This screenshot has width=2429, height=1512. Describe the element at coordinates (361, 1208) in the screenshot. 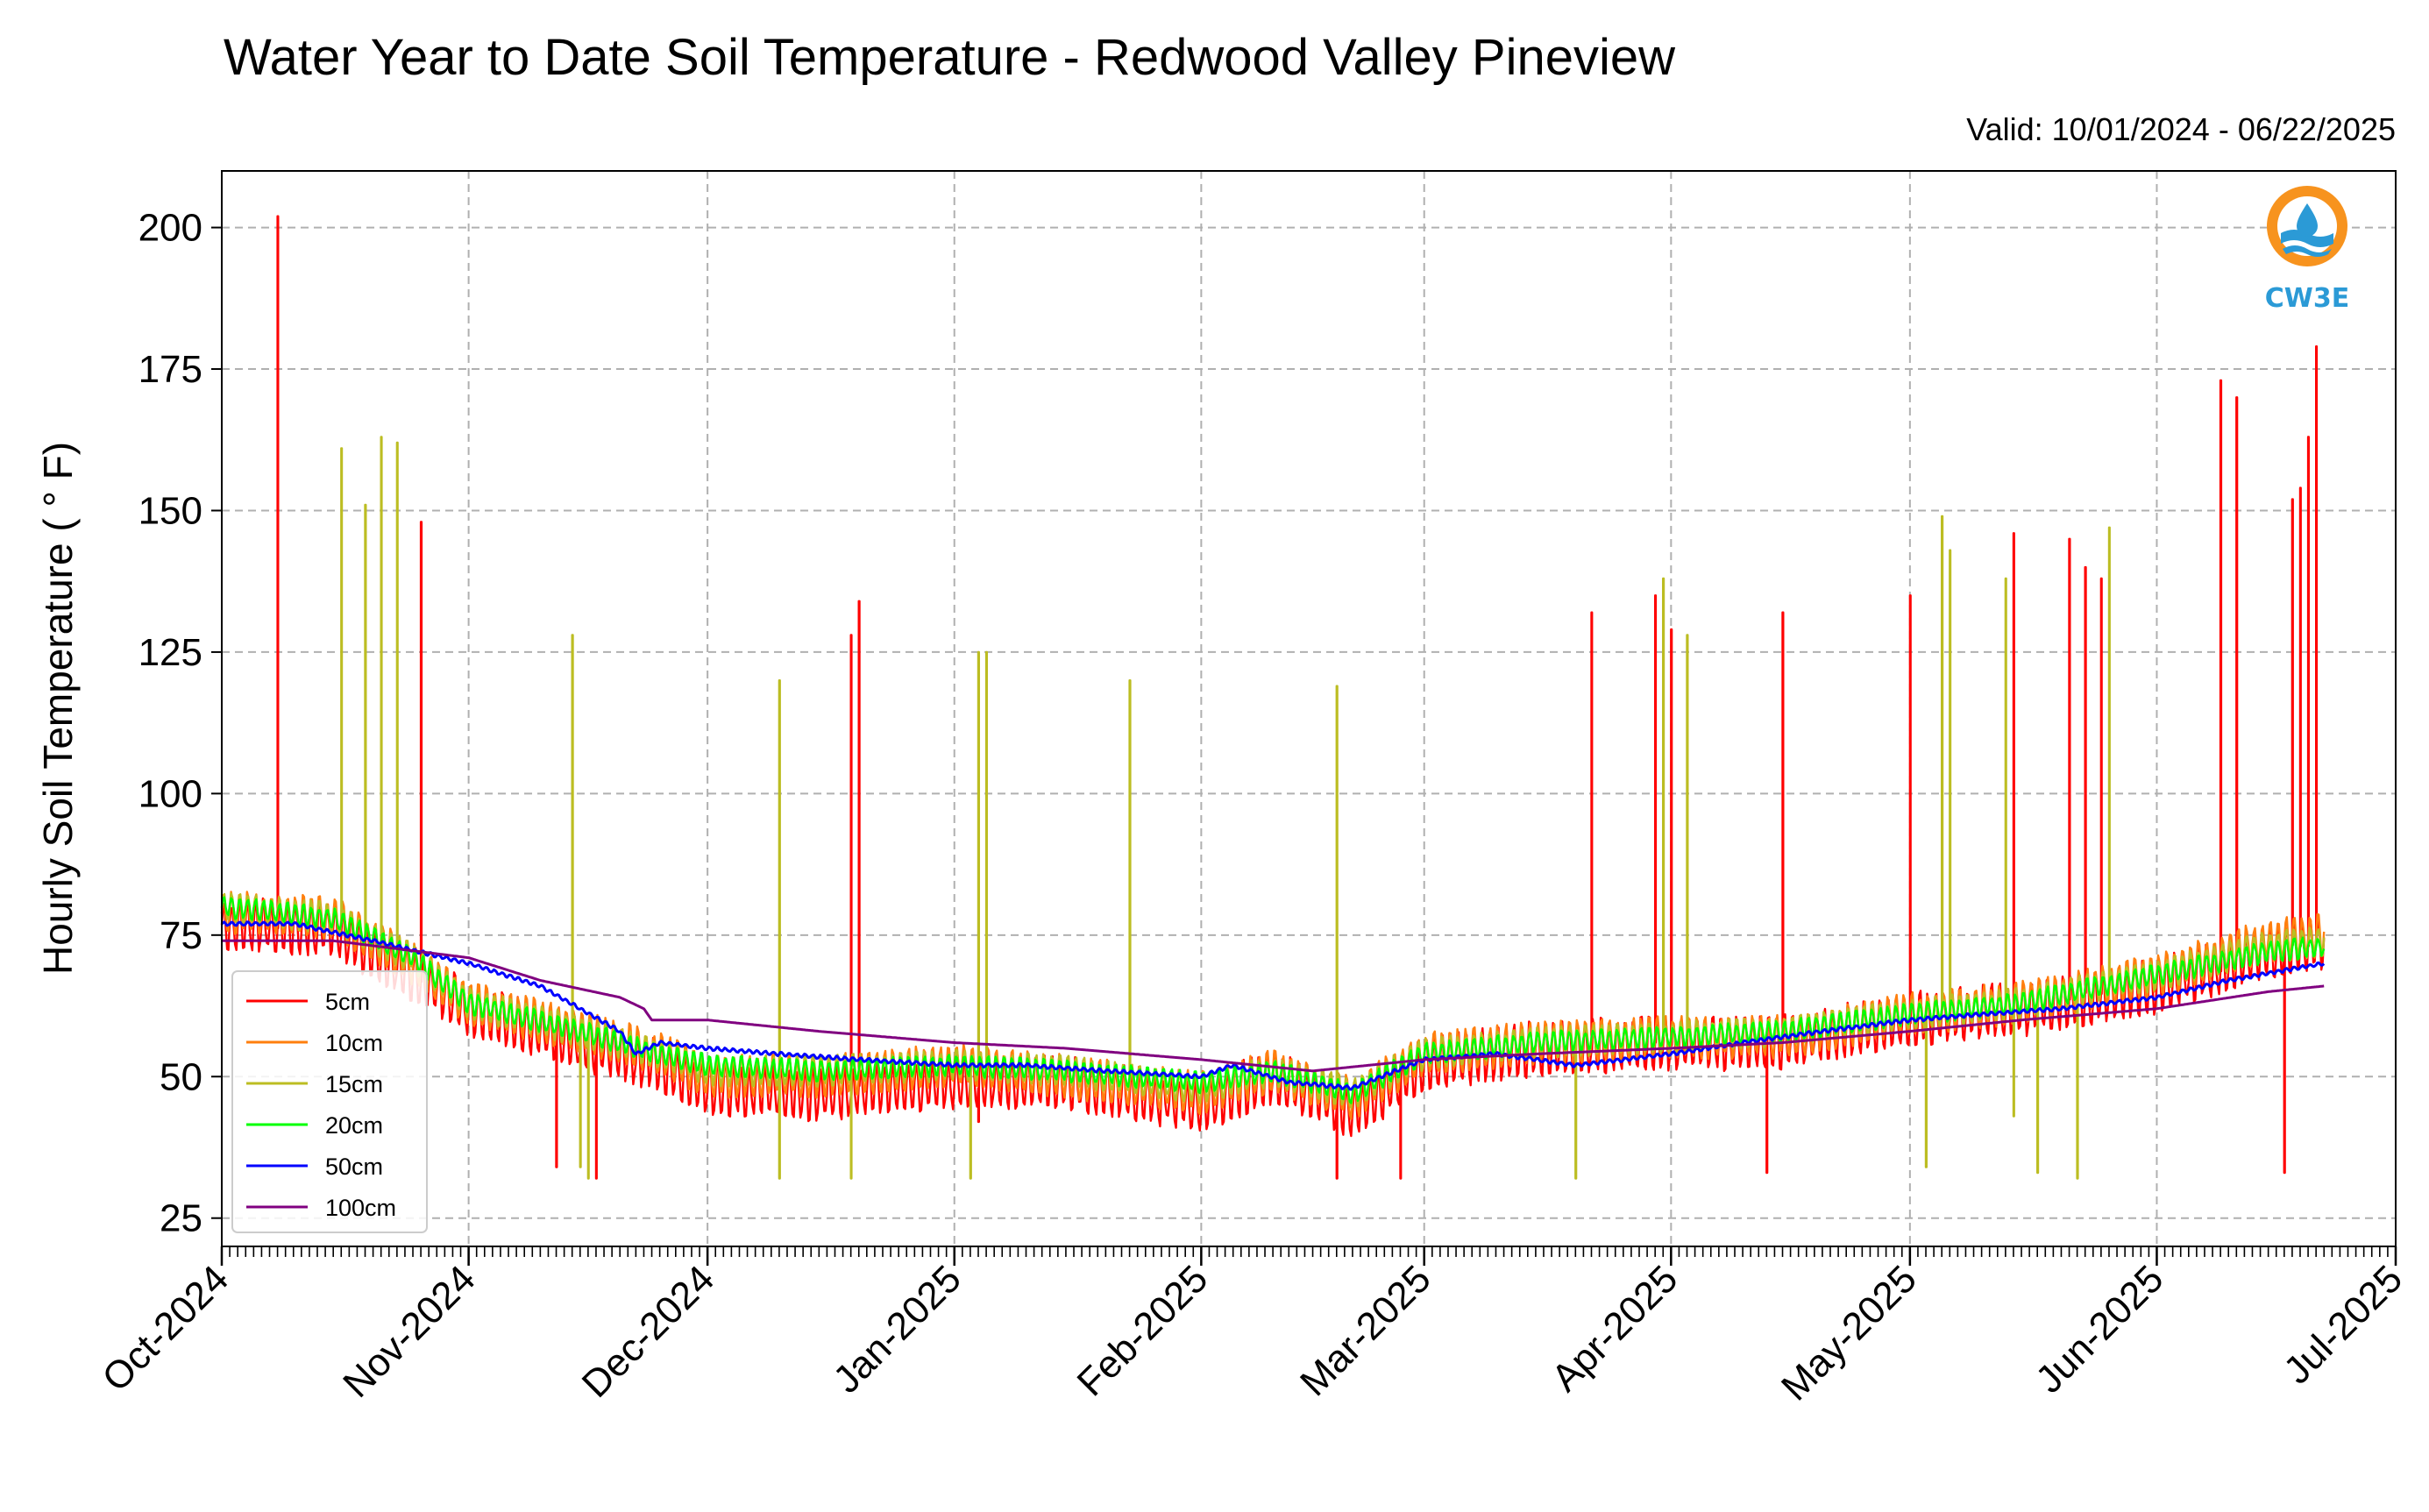

I see `legend-entry: 100cm` at that location.